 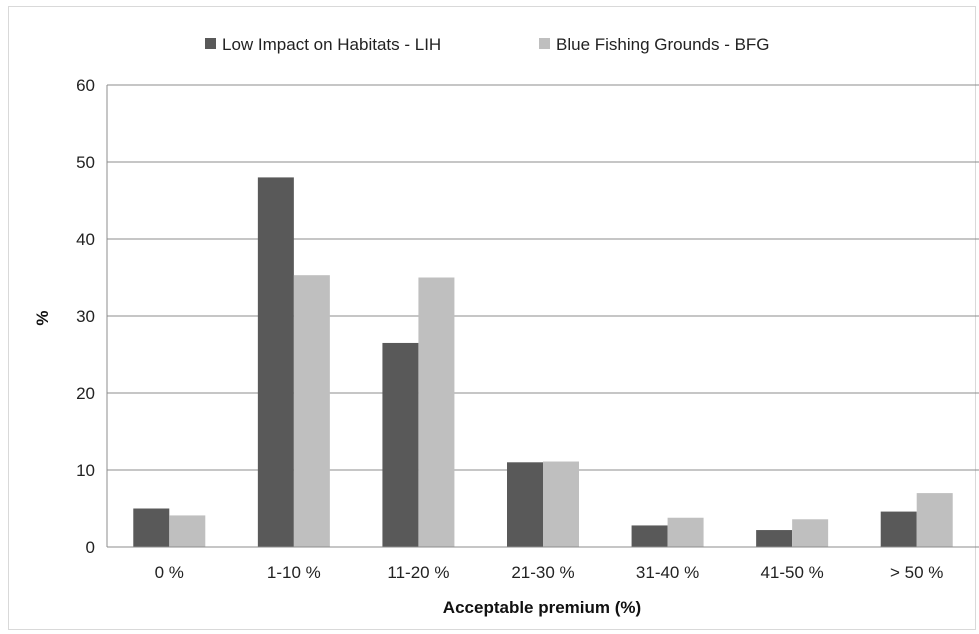 I want to click on y-tick-label: 50, so click(x=85, y=162).